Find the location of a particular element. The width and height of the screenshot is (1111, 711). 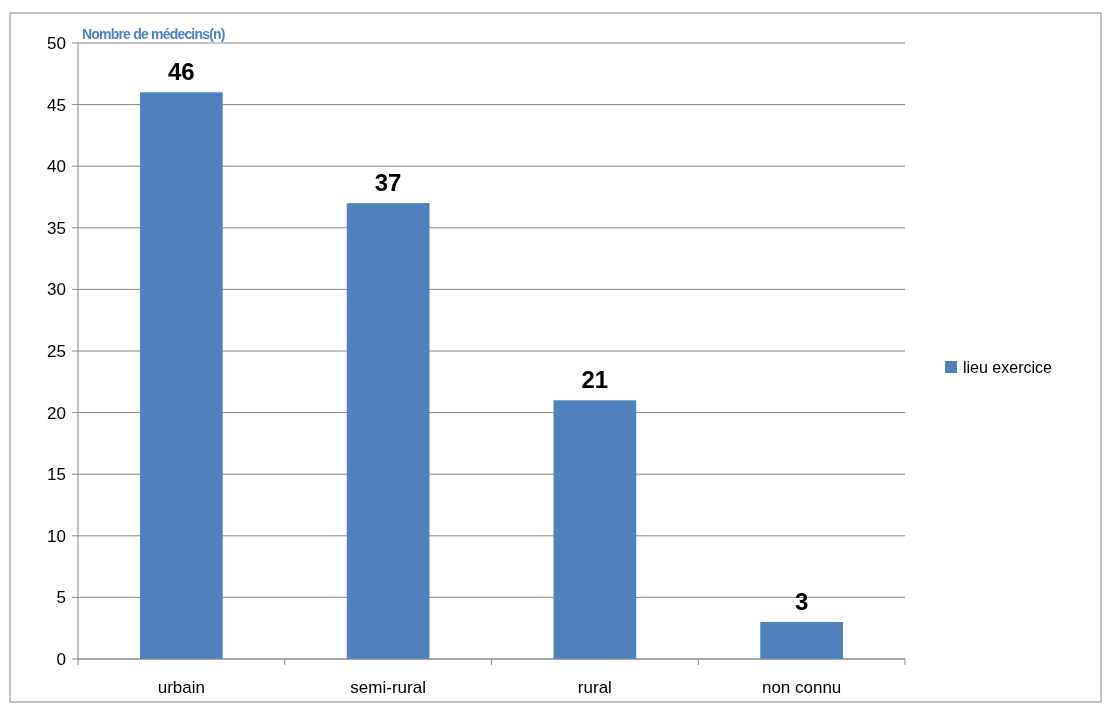

legend-label: lieu exercice is located at coordinates (1008, 367).